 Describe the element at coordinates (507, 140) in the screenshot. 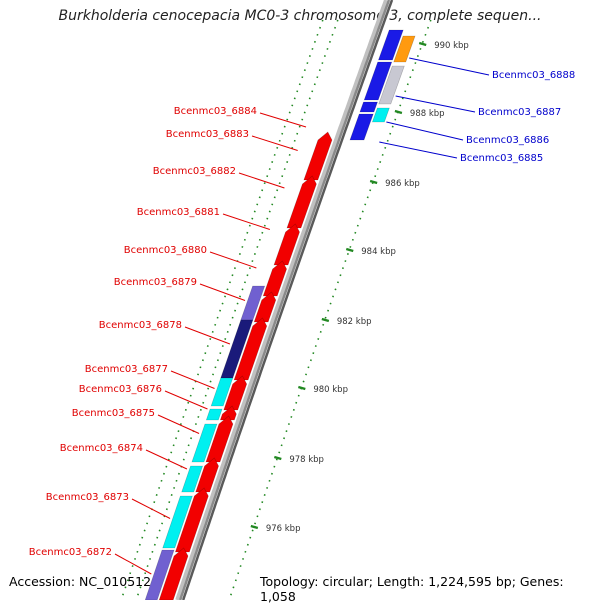

I see `reverse-gene-label: Bcenmc03_6886` at that location.